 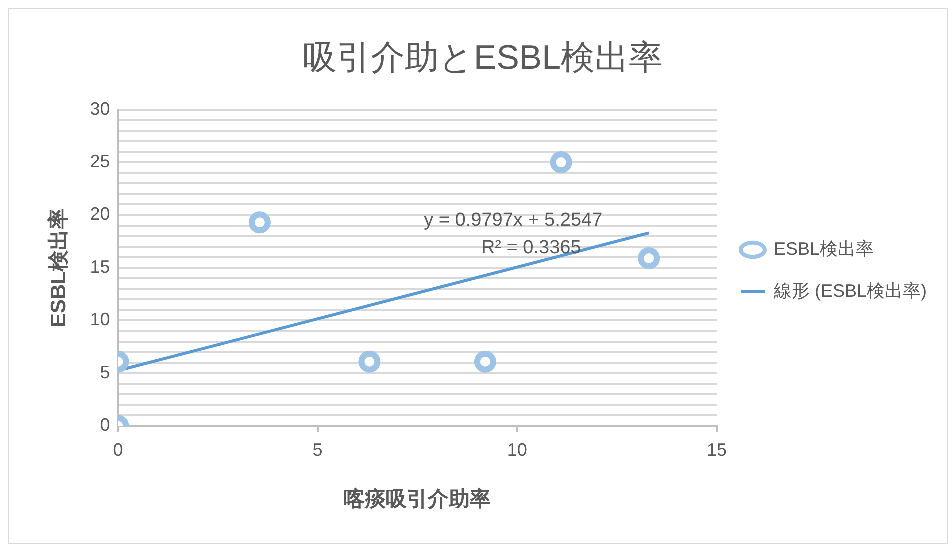 What do you see at coordinates (118, 450) in the screenshot?
I see `x-tick-label: 0` at bounding box center [118, 450].